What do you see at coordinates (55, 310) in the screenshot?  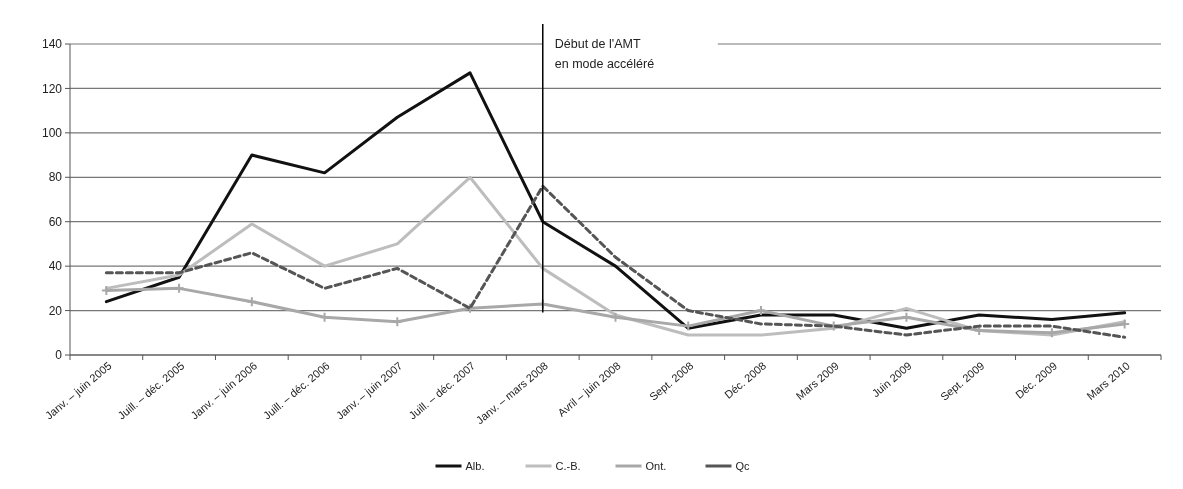 I see `y-tick-label: 20` at bounding box center [55, 310].